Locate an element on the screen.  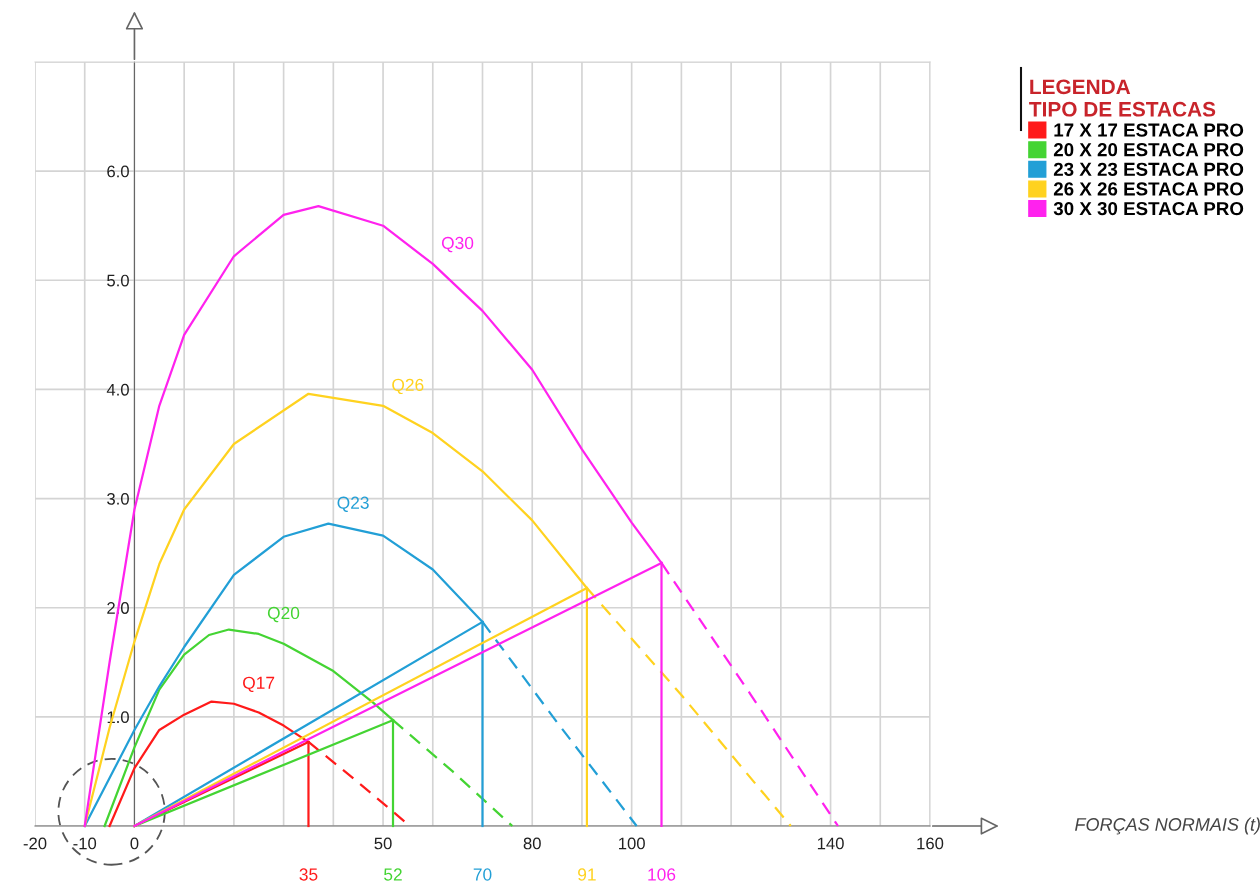
y-tick-label: 6.0 is located at coordinates (118, 171).